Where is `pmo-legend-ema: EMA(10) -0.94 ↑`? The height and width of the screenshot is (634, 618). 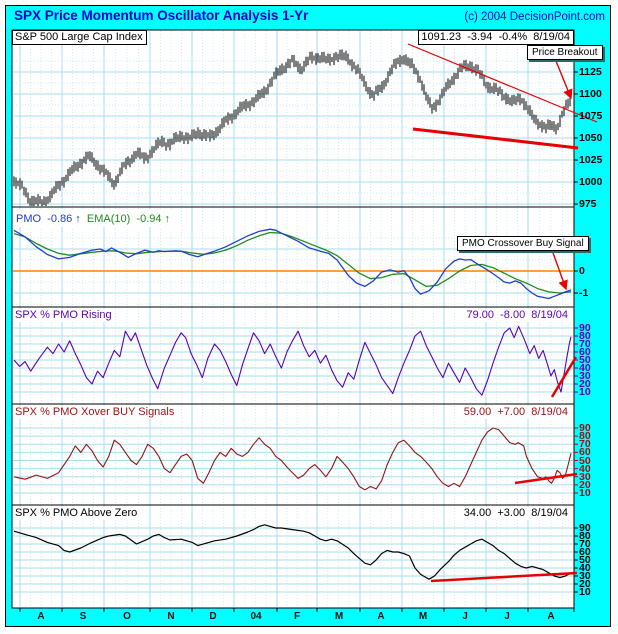 pmo-legend-ema: EMA(10) -0.94 ↑ is located at coordinates (128, 219).